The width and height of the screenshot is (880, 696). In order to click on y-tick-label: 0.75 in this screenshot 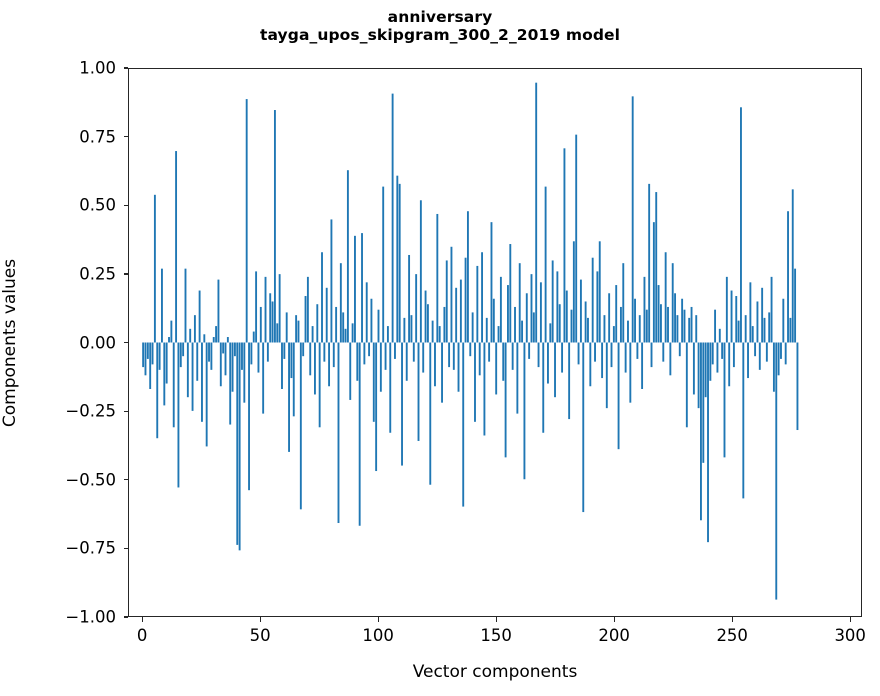, I will do `click(97, 137)`.